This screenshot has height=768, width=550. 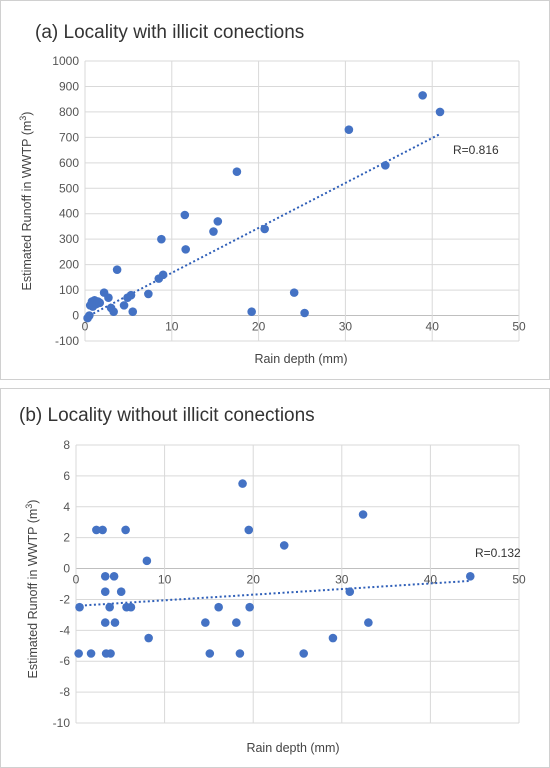 What do you see at coordinates (66, 507) in the screenshot?
I see `y-tick-label: 4` at bounding box center [66, 507].